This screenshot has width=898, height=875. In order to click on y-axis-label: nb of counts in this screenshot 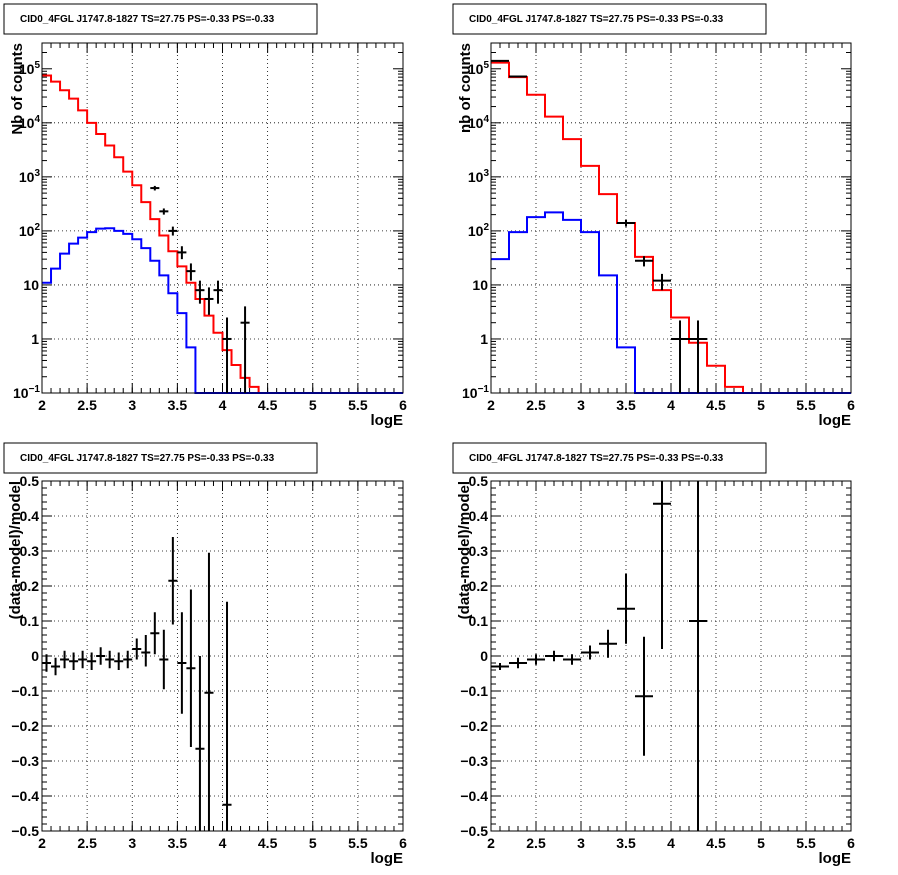, I will do `click(465, 88)`.